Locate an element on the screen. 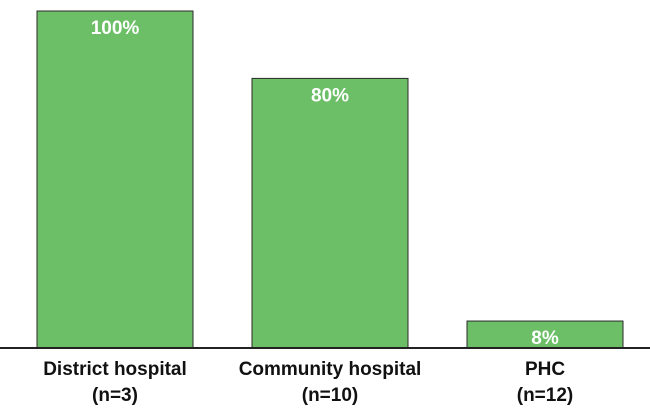 This screenshot has height=408, width=650. x-tick-count-2: (n=12) is located at coordinates (545, 395).